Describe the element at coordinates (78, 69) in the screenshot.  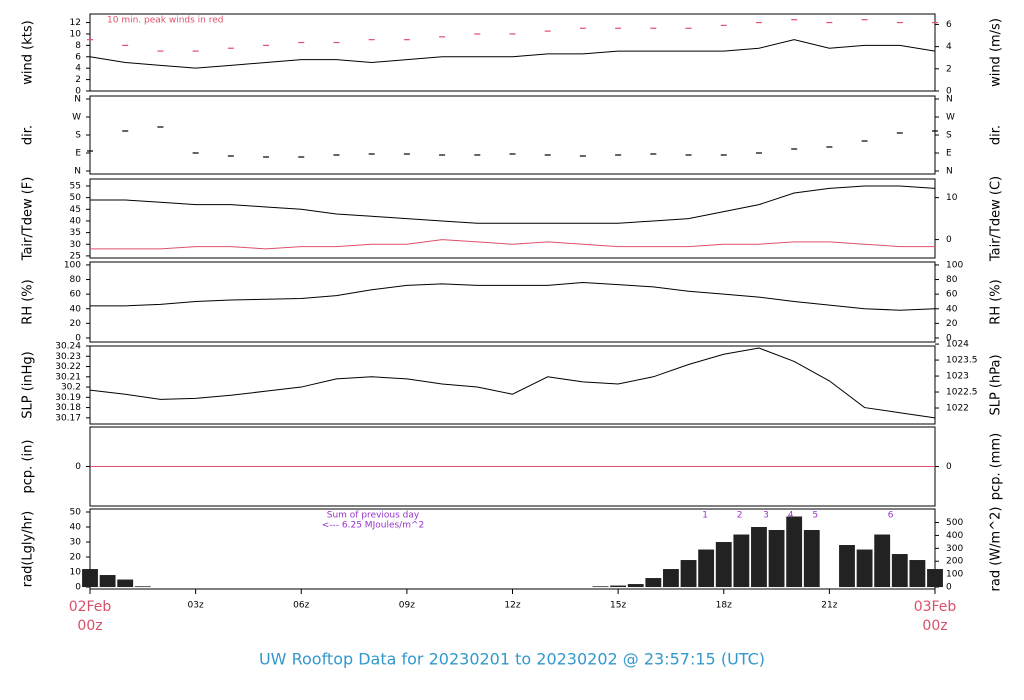
I see `y-tick-label: 4` at that location.